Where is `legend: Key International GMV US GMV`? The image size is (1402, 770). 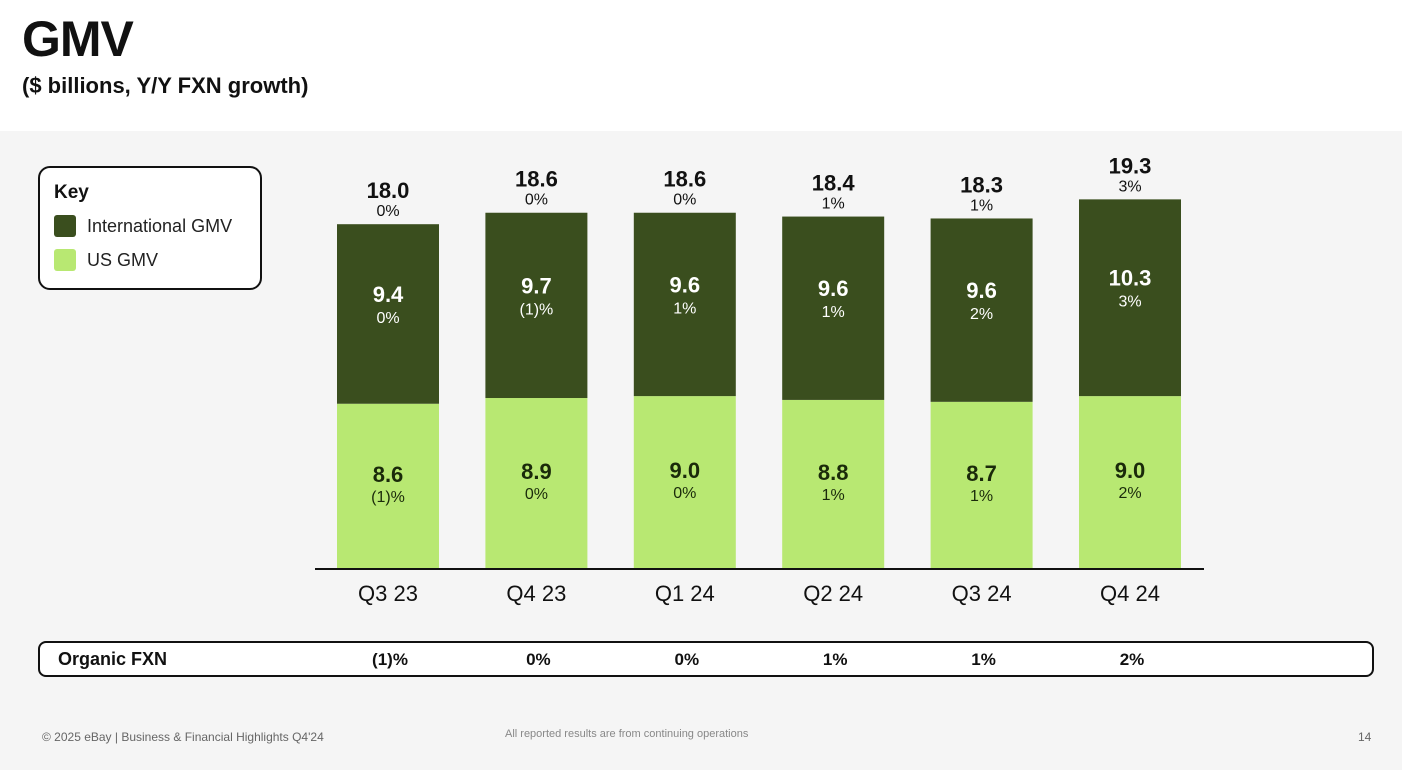 legend: Key International GMV US GMV is located at coordinates (150, 228).